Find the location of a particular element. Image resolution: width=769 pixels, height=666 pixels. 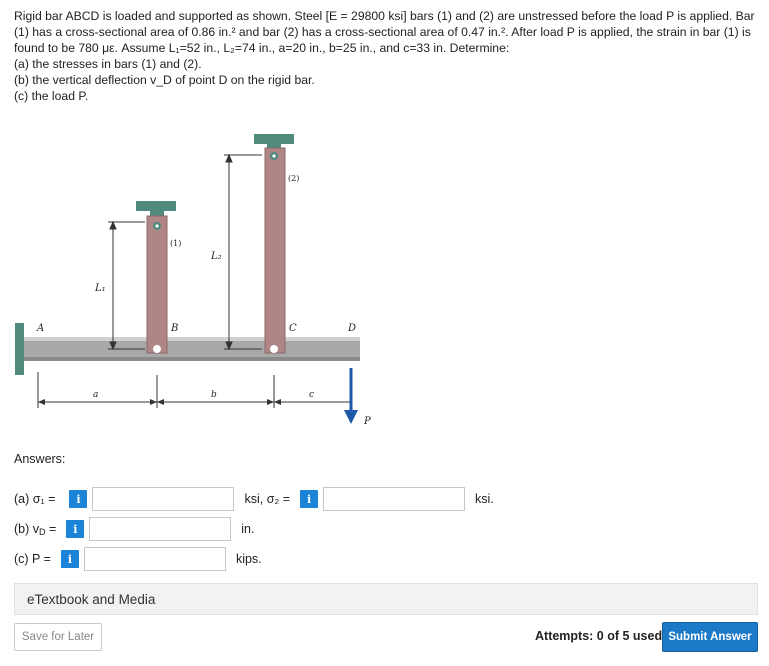

etextbook-label: eTextbook and Media is located at coordinates (91, 599).